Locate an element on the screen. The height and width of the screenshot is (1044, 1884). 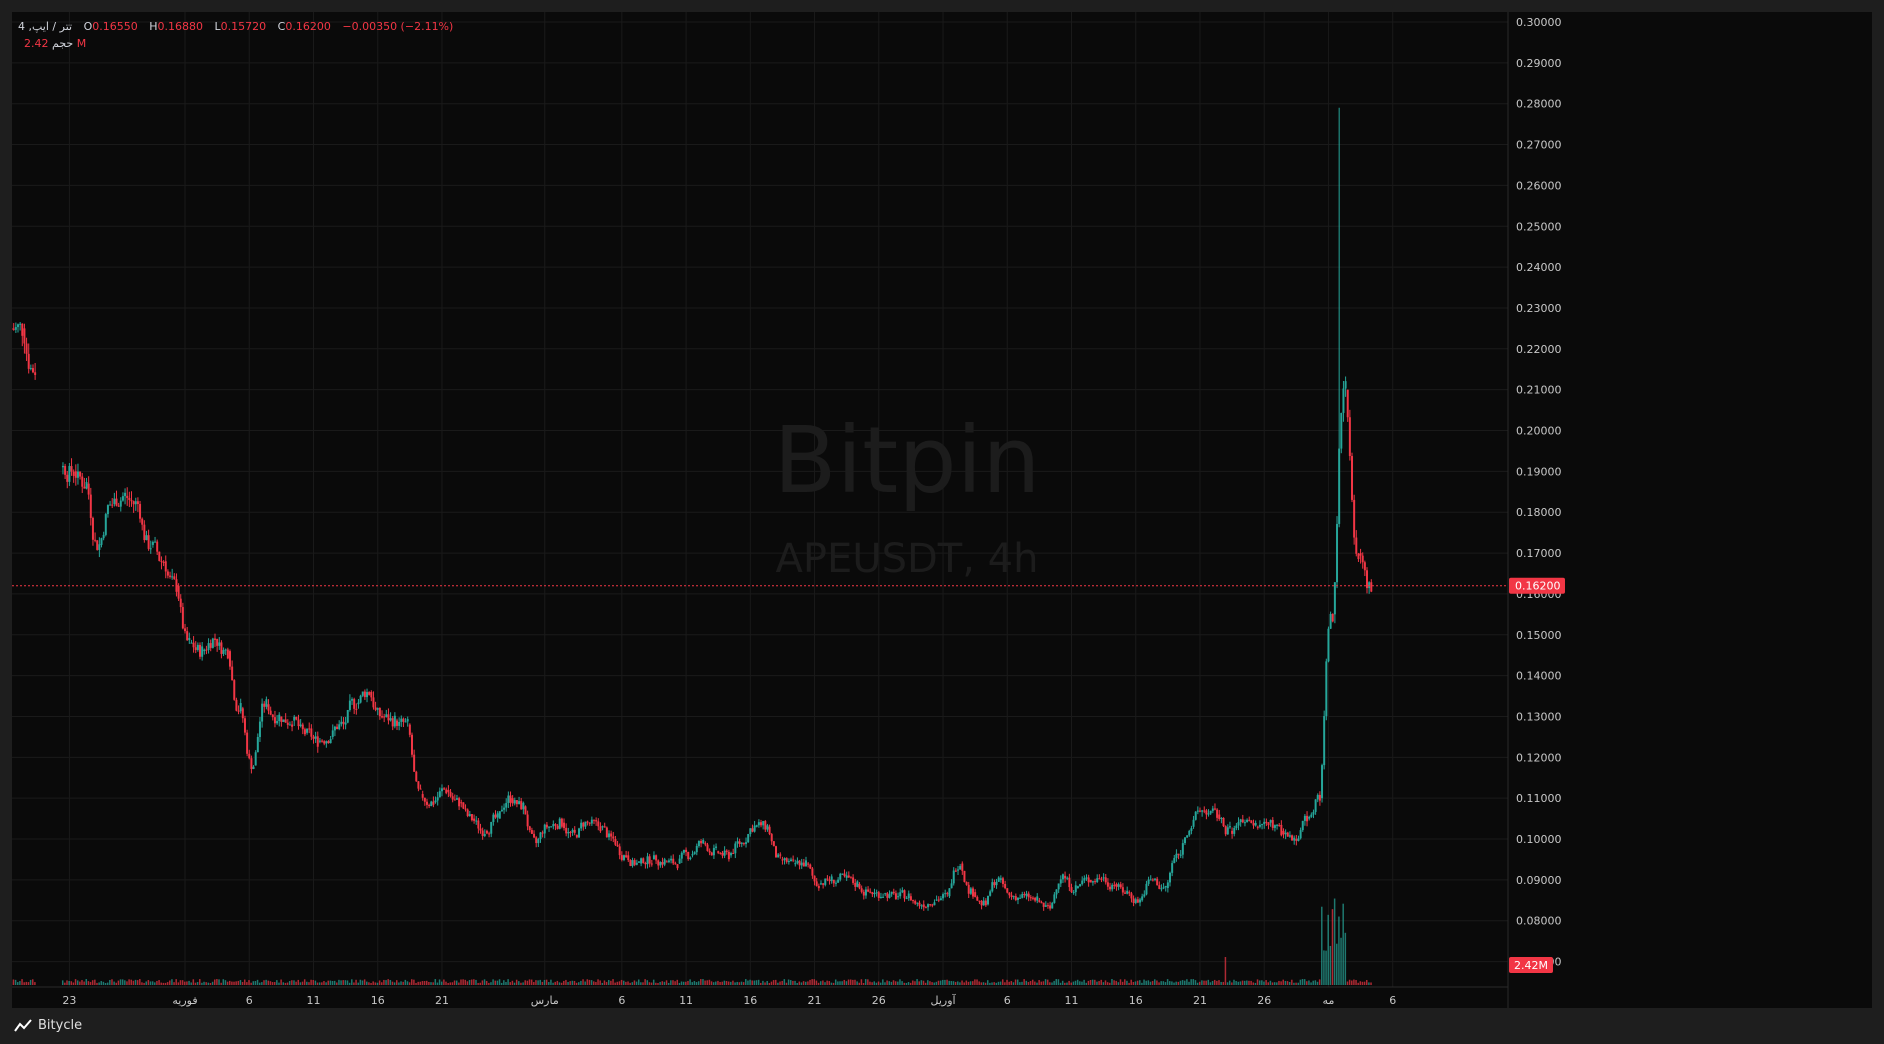
price-tick-label: 0.23000 is located at coordinates (1539, 308).